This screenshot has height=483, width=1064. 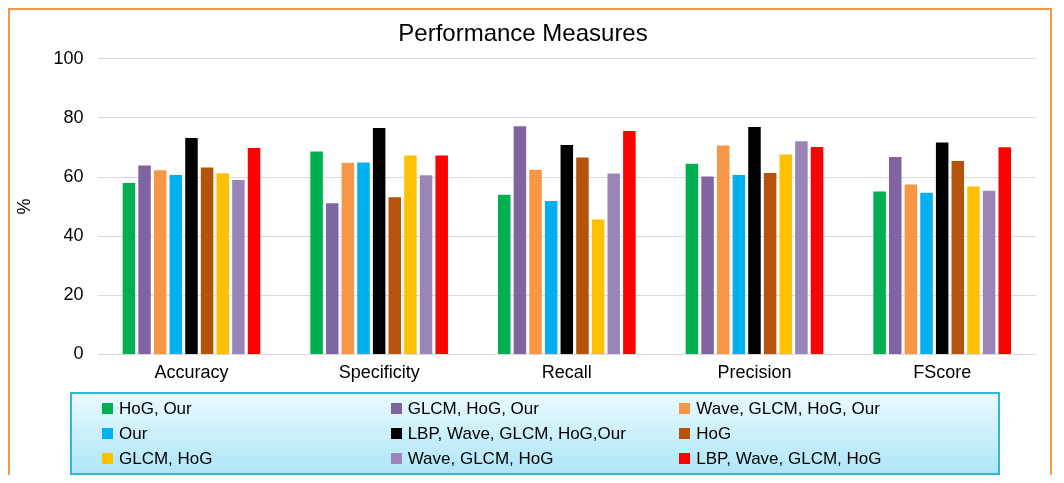 What do you see at coordinates (566, 372) in the screenshot?
I see `x-tick-label: Recall` at bounding box center [566, 372].